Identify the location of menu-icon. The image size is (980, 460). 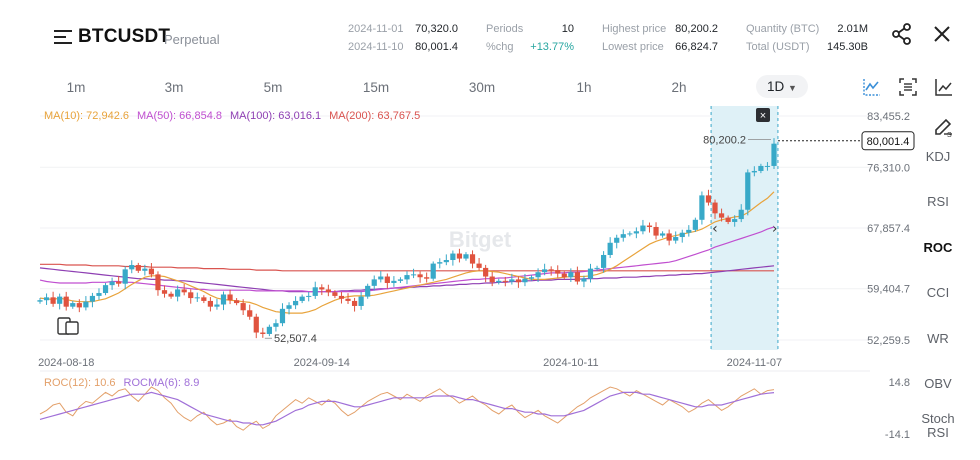
(63, 37).